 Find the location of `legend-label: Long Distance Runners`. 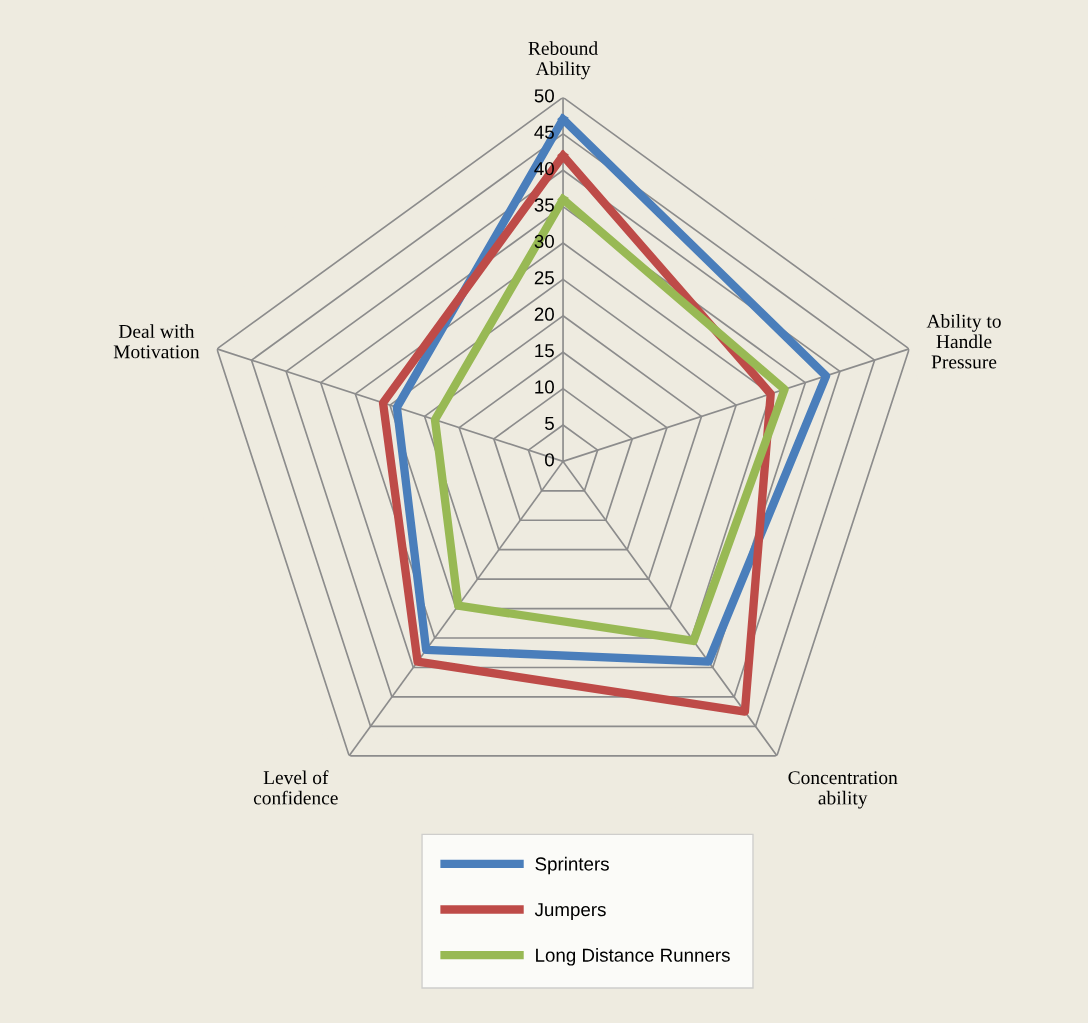

legend-label: Long Distance Runners is located at coordinates (633, 957).